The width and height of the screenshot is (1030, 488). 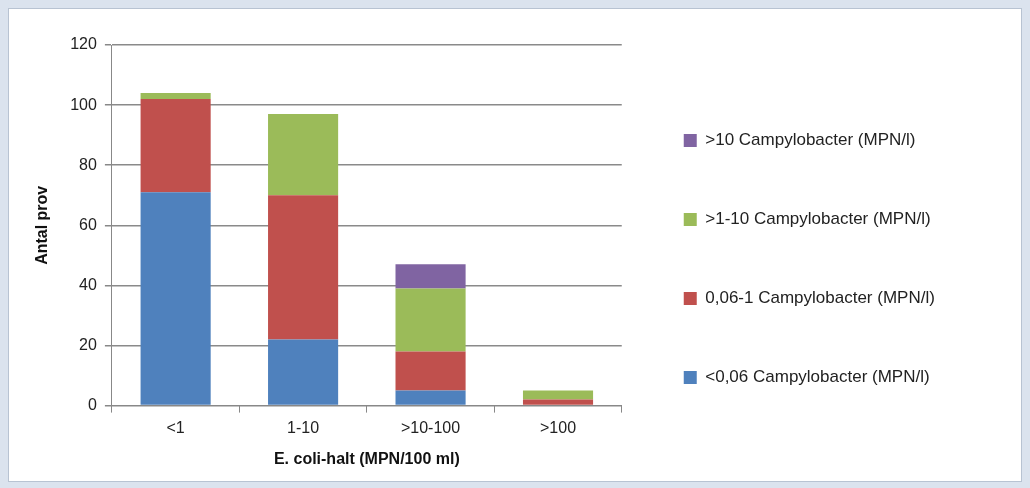 I want to click on legend-label: 0,06-1 Campylobacter (MPN/l), so click(x=820, y=298).